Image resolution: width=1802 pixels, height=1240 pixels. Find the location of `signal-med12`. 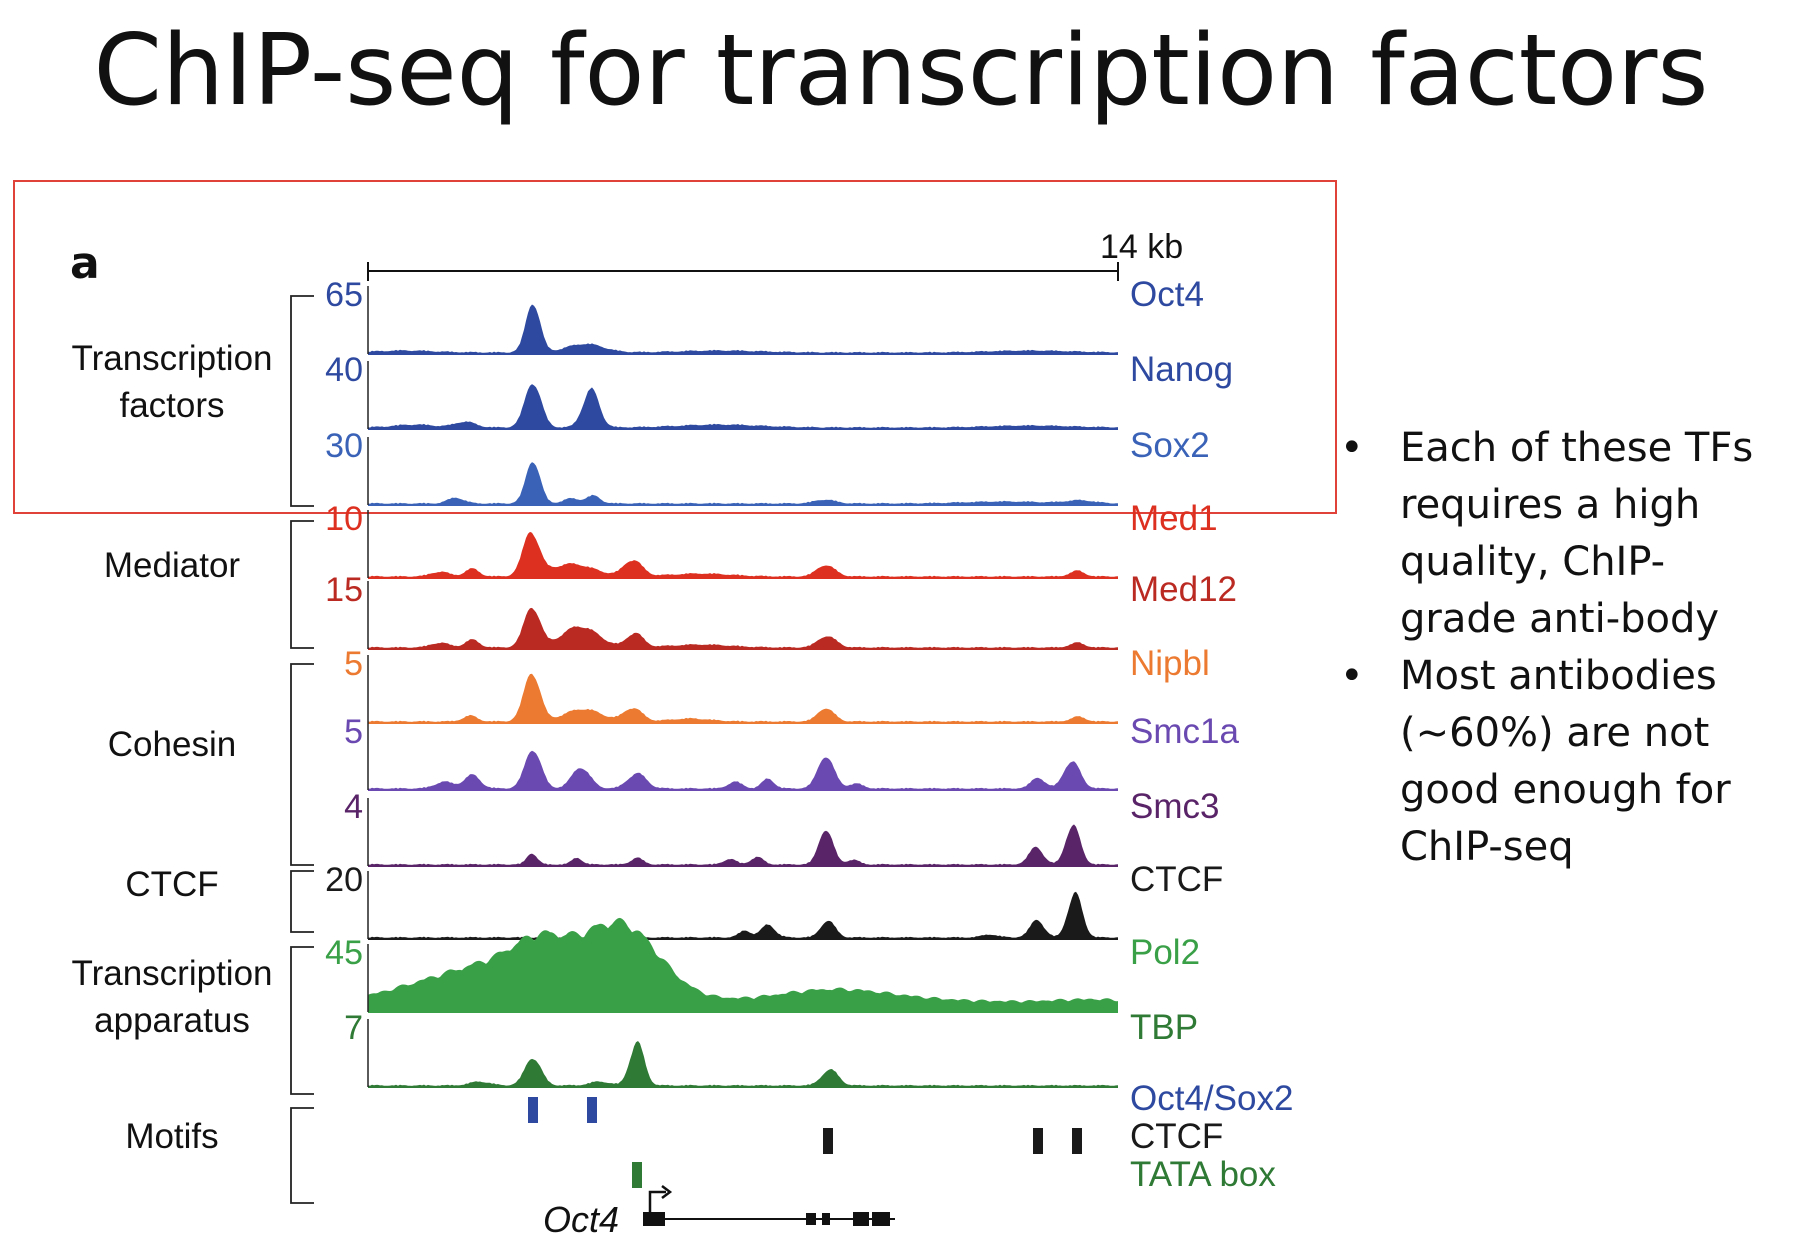

signal-med12 is located at coordinates (743, 628).